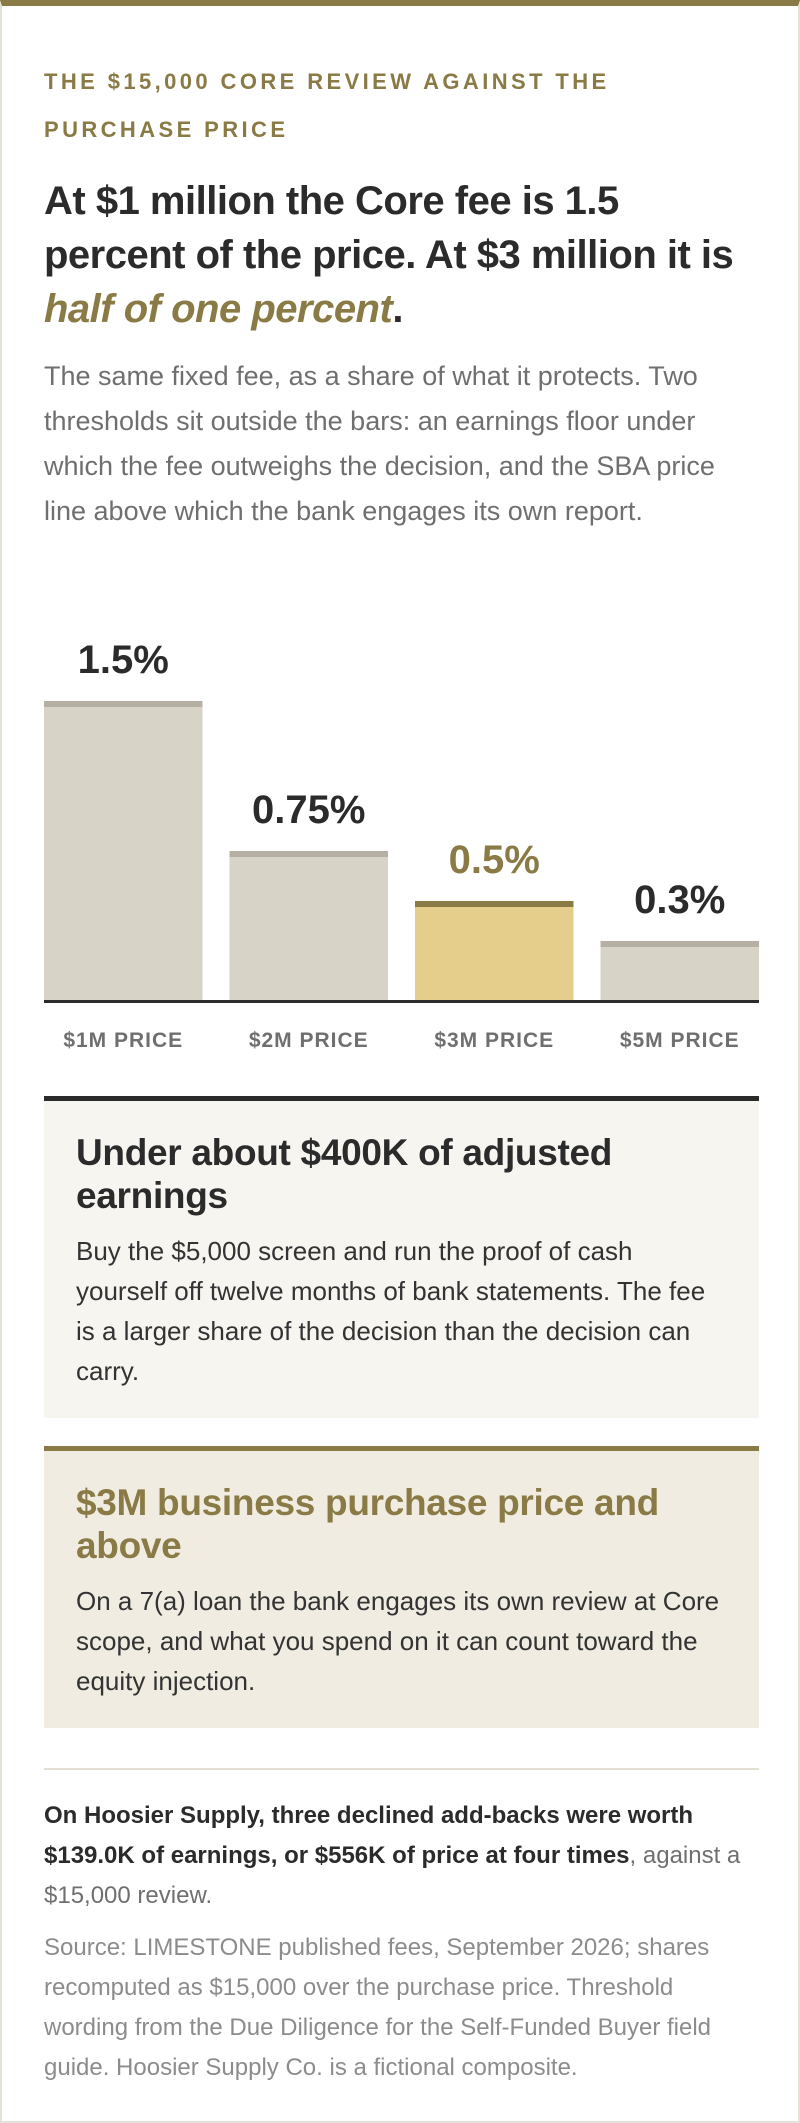  What do you see at coordinates (218, 309) in the screenshot?
I see `headline-accent: half of one percent` at bounding box center [218, 309].